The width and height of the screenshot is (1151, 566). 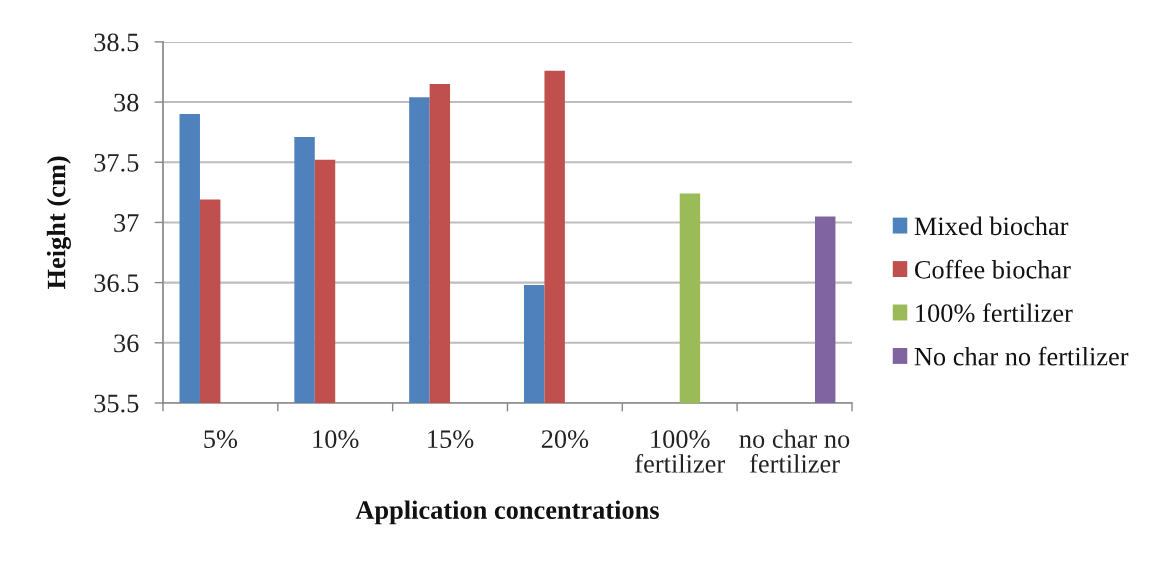 I want to click on x-tick-label: 15%, so click(x=451, y=439).